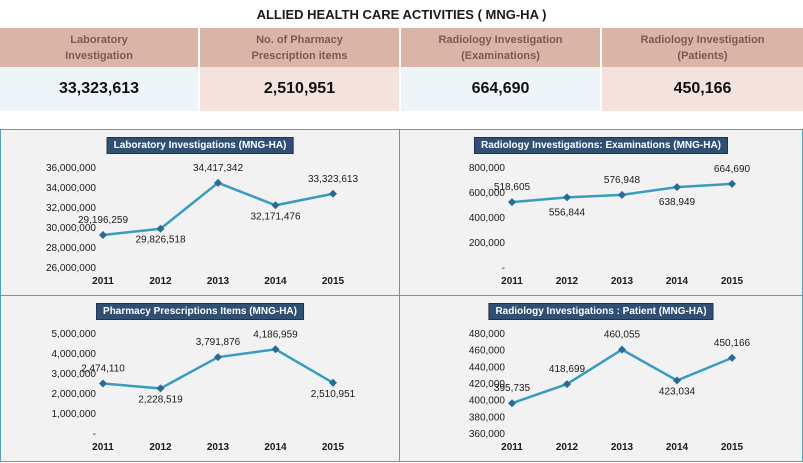 This screenshot has height=463, width=803. What do you see at coordinates (702, 47) in the screenshot?
I see `summary-header-radiology-patients: Radiology Investigation (Patients)` at bounding box center [702, 47].